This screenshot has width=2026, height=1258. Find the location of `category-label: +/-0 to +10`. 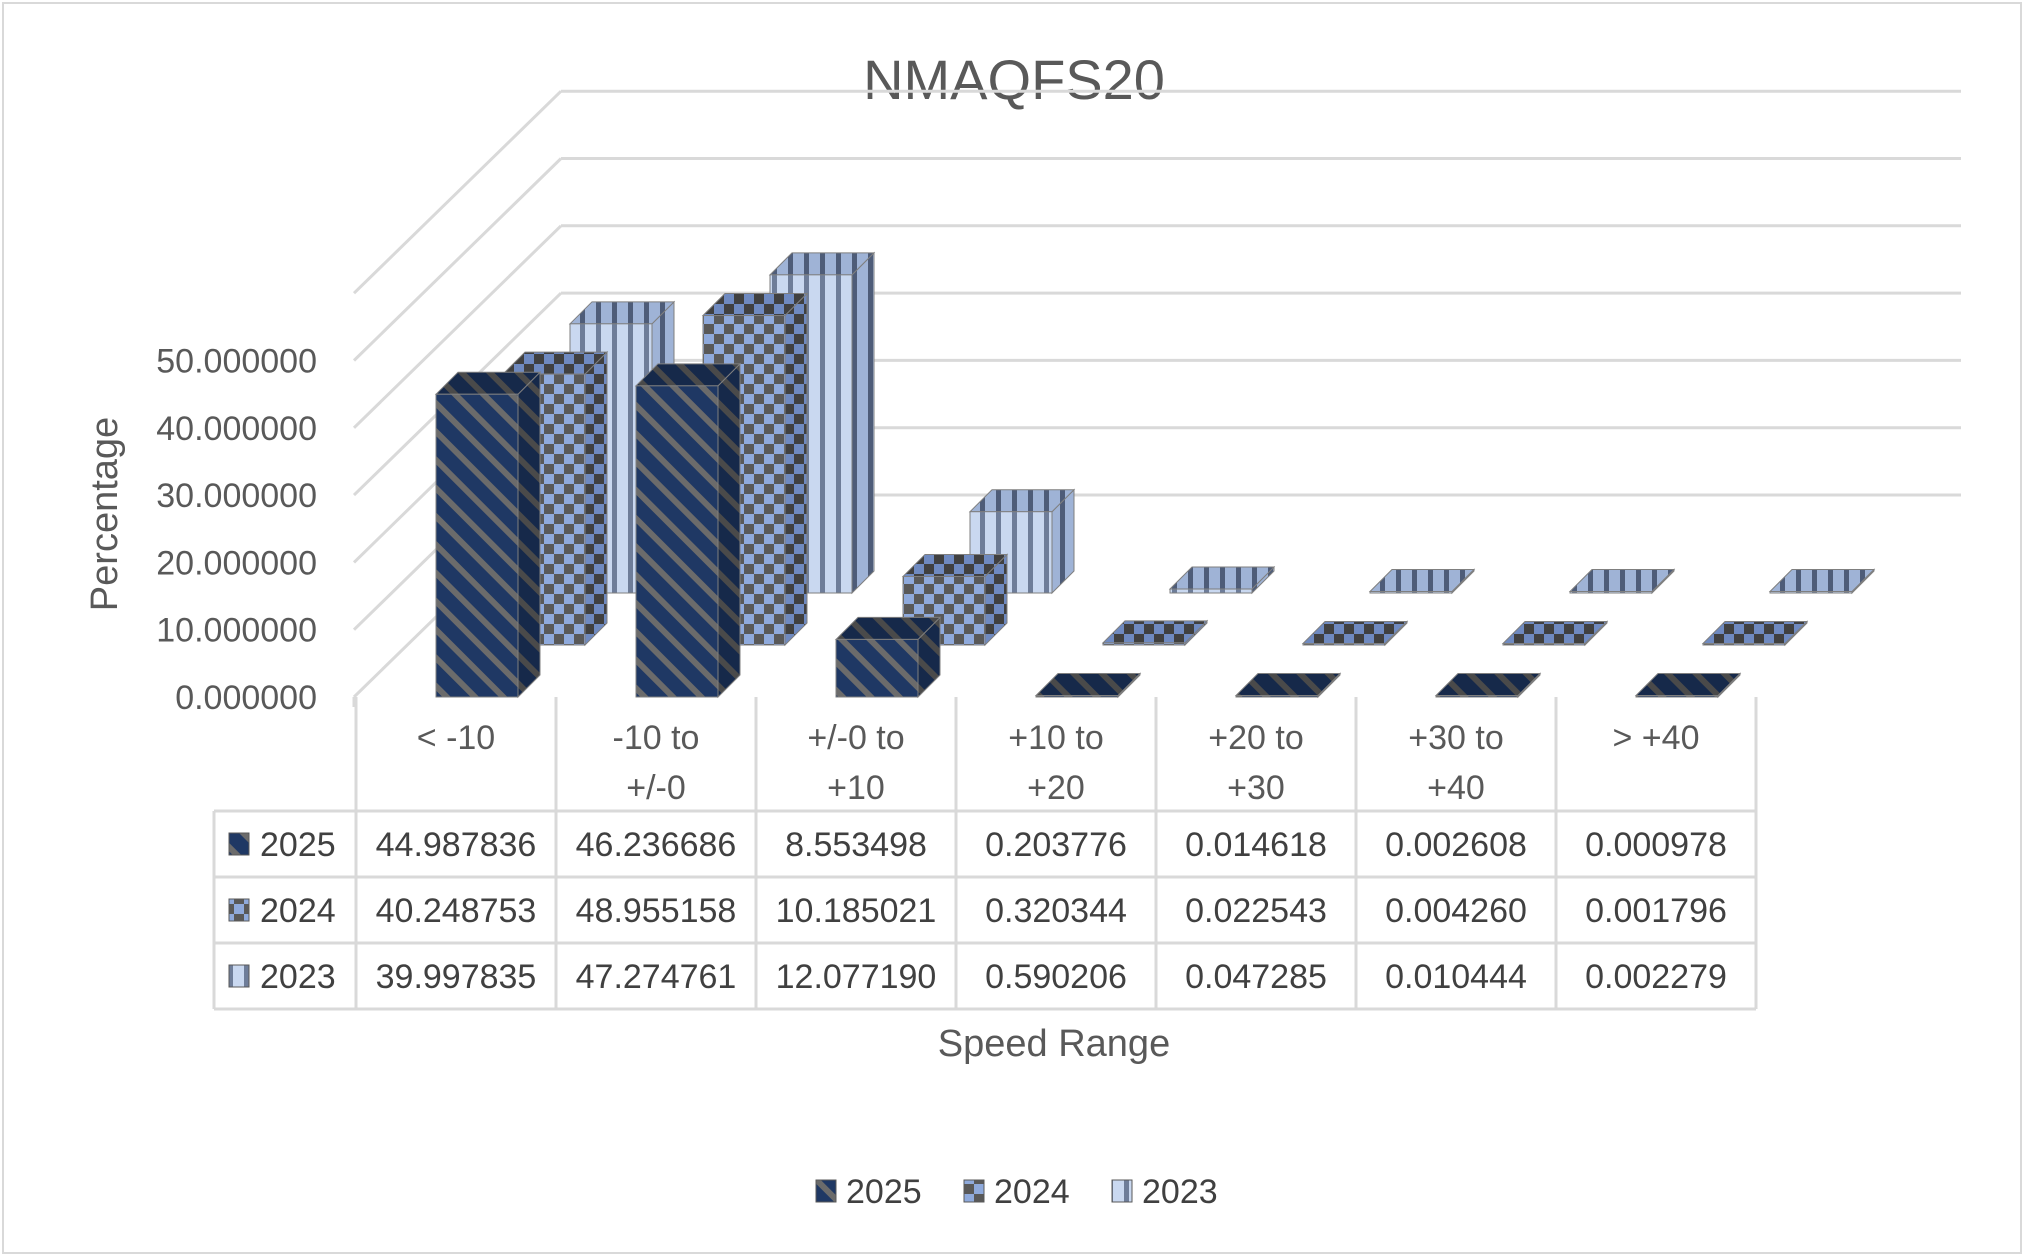

category-label: +/-0 to +10 is located at coordinates (855, 763).